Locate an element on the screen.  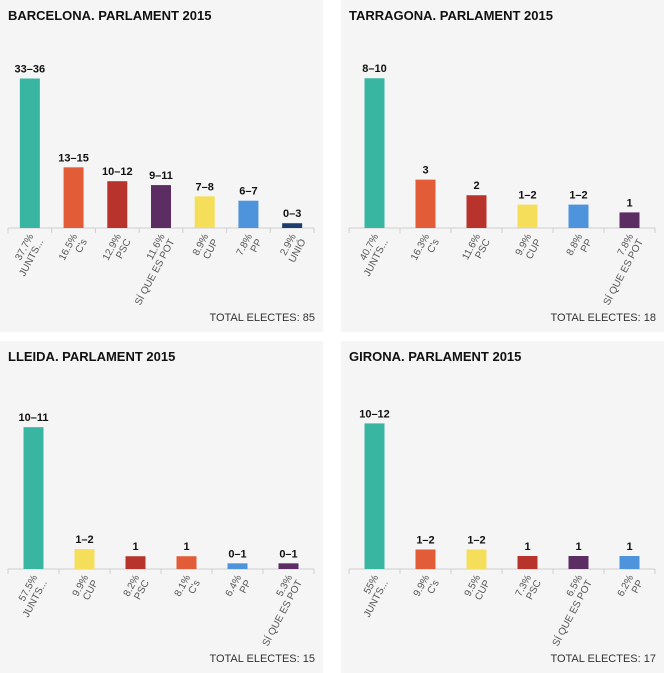
tick-label: 6.5%SÍ QUE ES POT is located at coordinates (568, 610).